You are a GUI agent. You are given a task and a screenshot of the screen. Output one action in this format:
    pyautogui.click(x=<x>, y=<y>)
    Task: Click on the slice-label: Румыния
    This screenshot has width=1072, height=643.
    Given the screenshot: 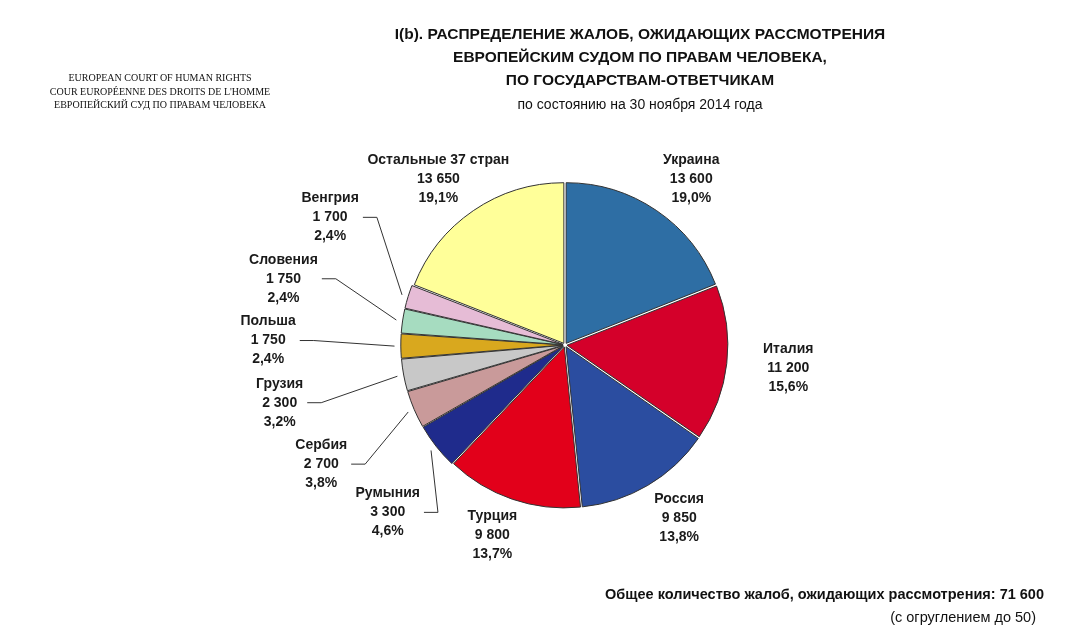 What is the action you would take?
    pyautogui.click(x=387, y=492)
    